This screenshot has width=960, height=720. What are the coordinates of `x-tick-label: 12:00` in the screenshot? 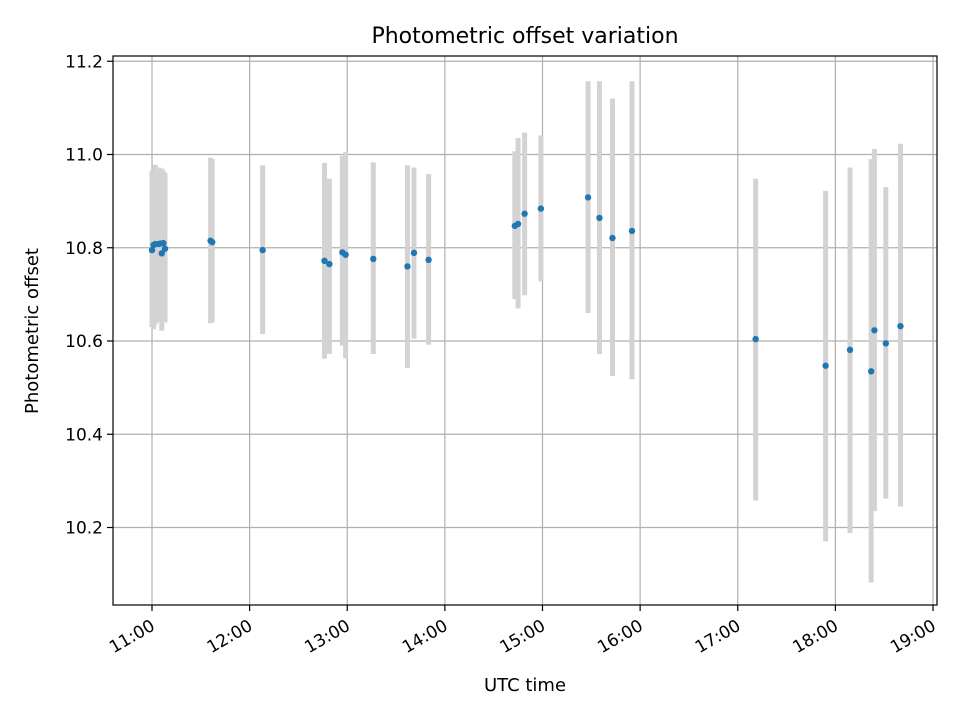 It's located at (230, 637).